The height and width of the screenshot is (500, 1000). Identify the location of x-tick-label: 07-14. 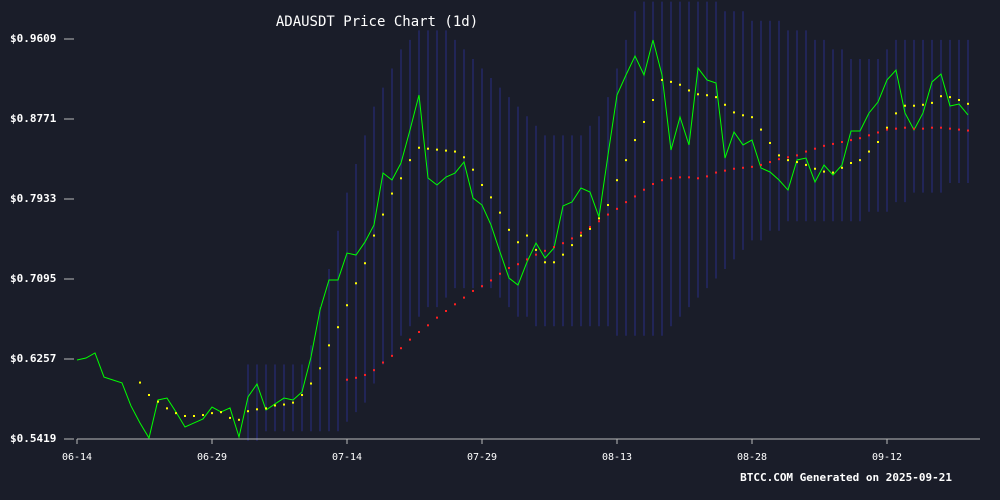
(347, 457).